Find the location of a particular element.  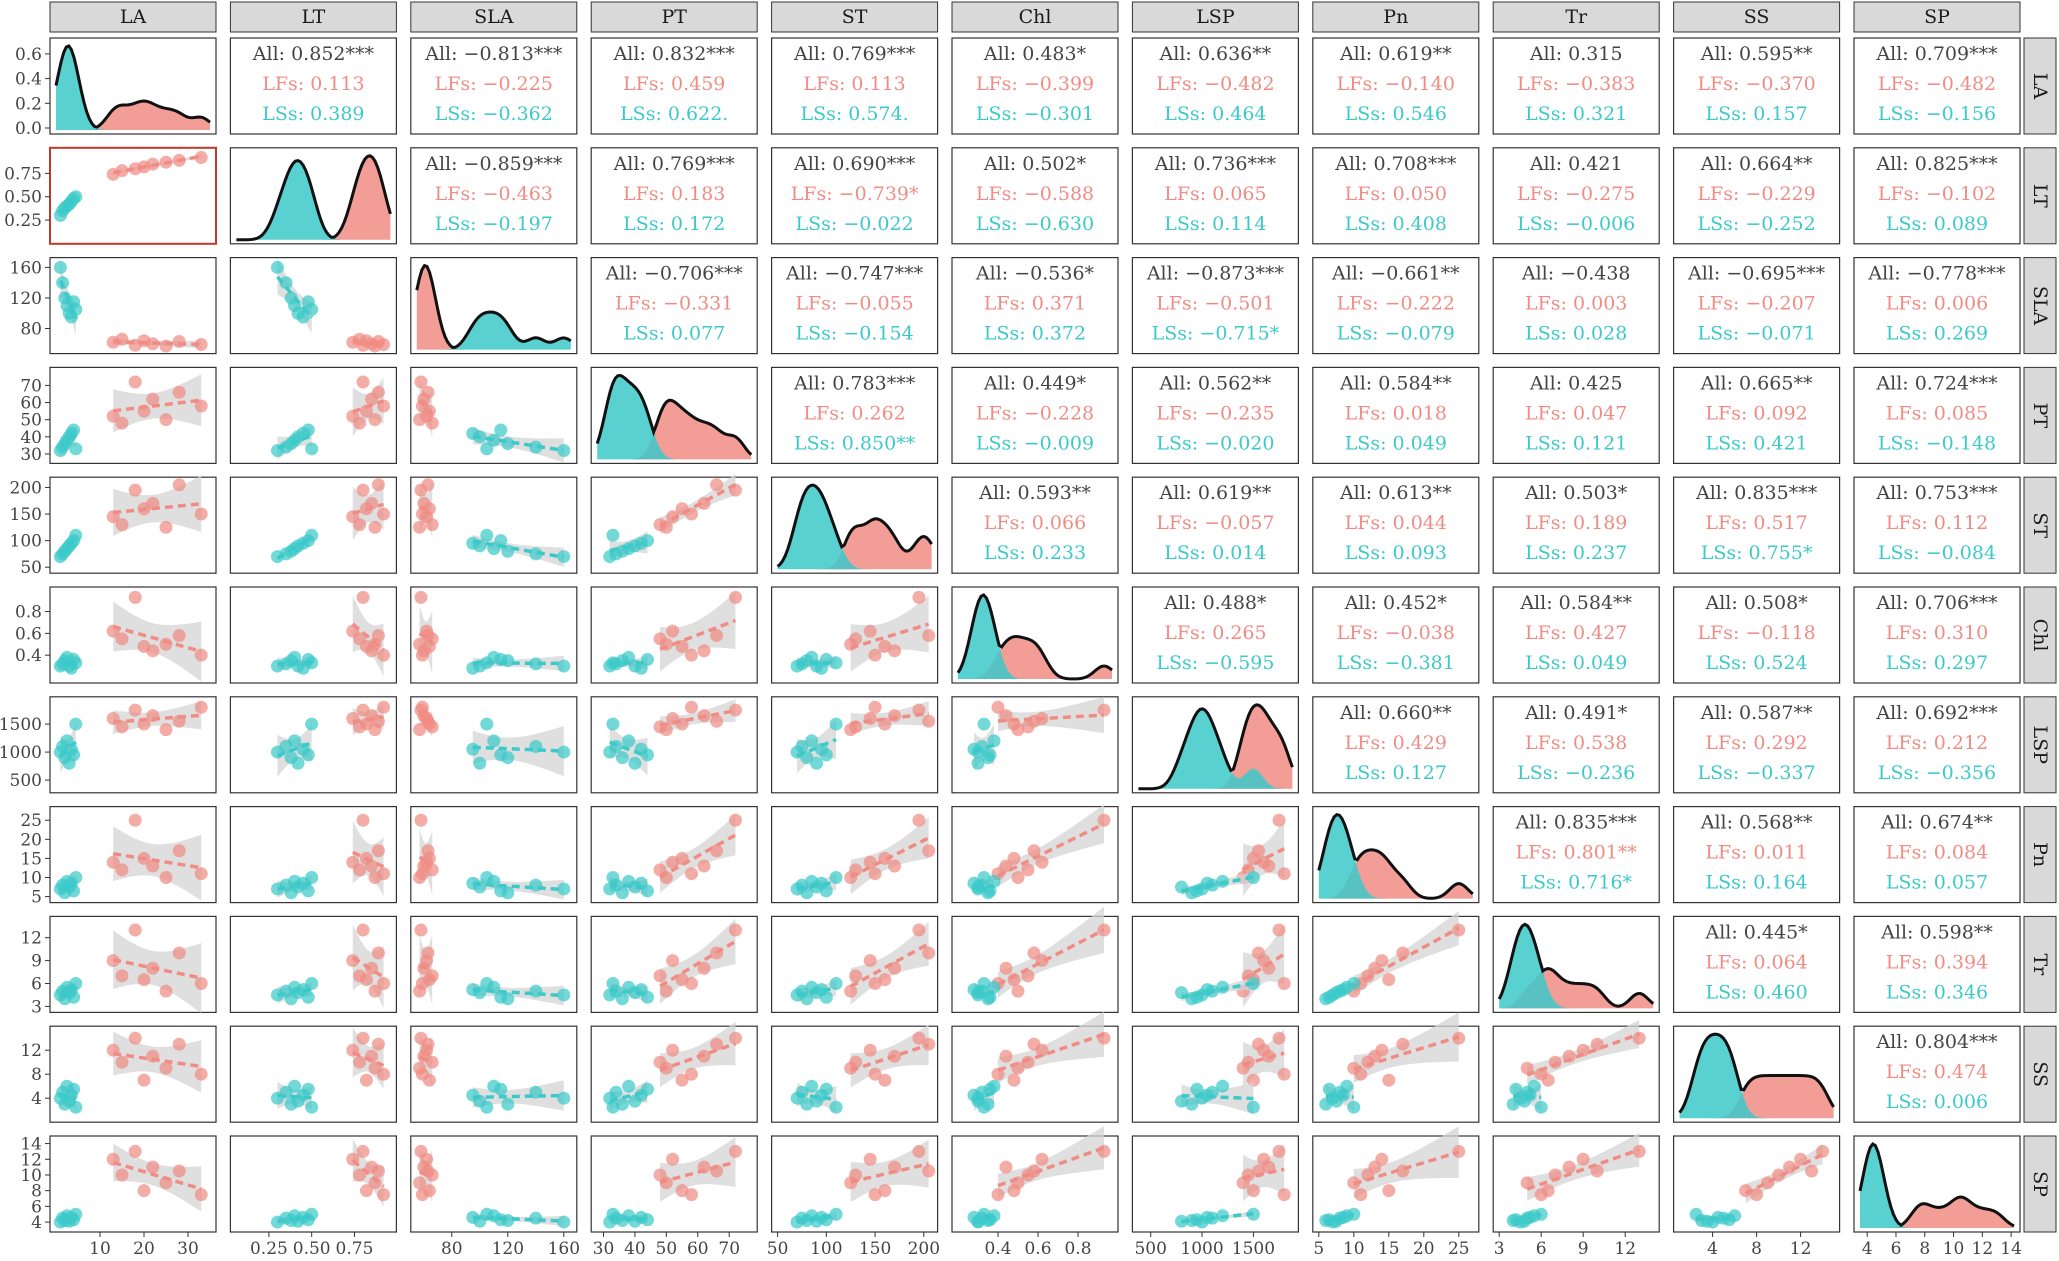

panel-pn-sp: All: 0.674** LFs: 0.084 LSs: 0.057 is located at coordinates (1937, 854).